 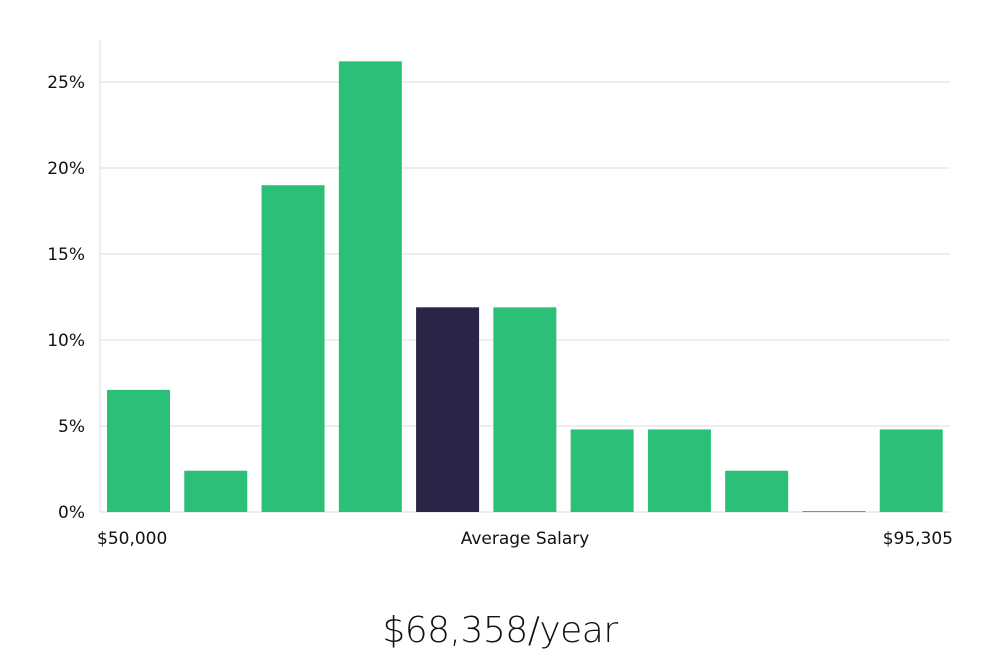 What do you see at coordinates (66, 341) in the screenshot?
I see `y-tick-label: 10%` at bounding box center [66, 341].